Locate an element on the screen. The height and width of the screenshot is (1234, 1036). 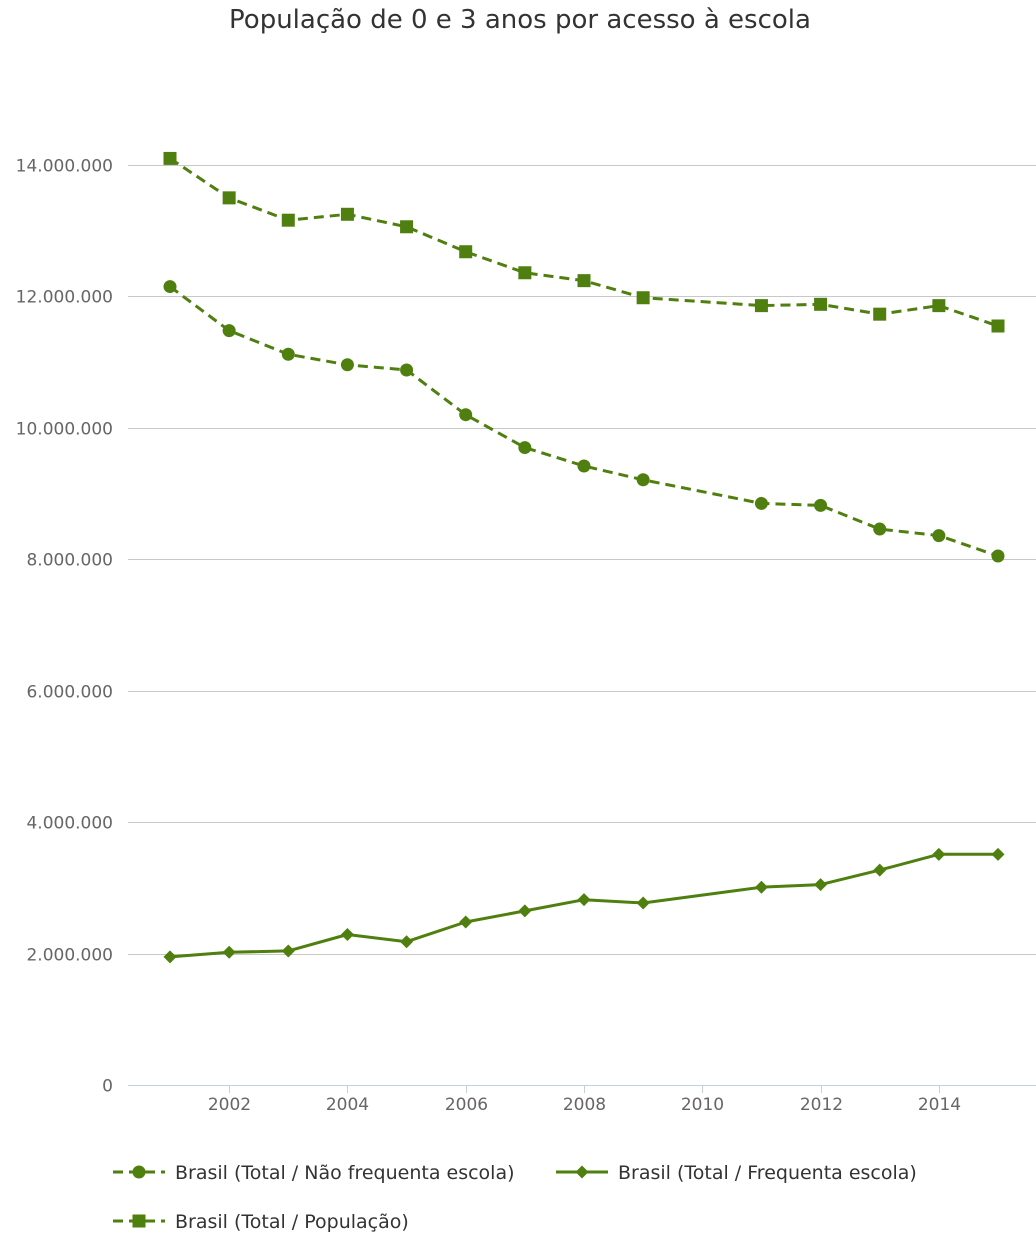
y-tick-label: 0 is located at coordinates (107, 1087).